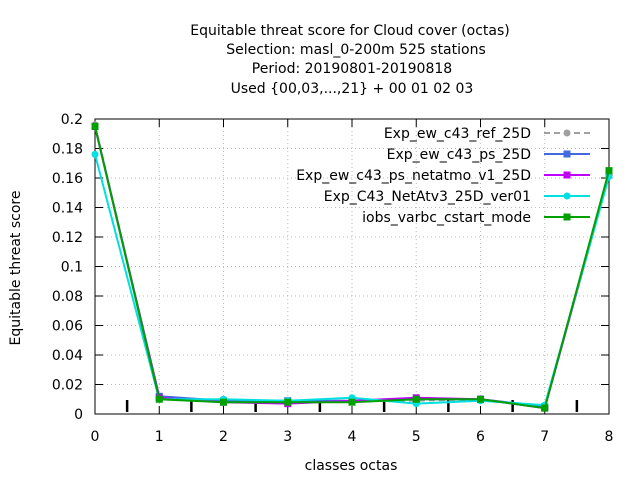  Describe the element at coordinates (352, 69) in the screenshot. I see `title-line-3: Period: 20190801-20190818` at that location.